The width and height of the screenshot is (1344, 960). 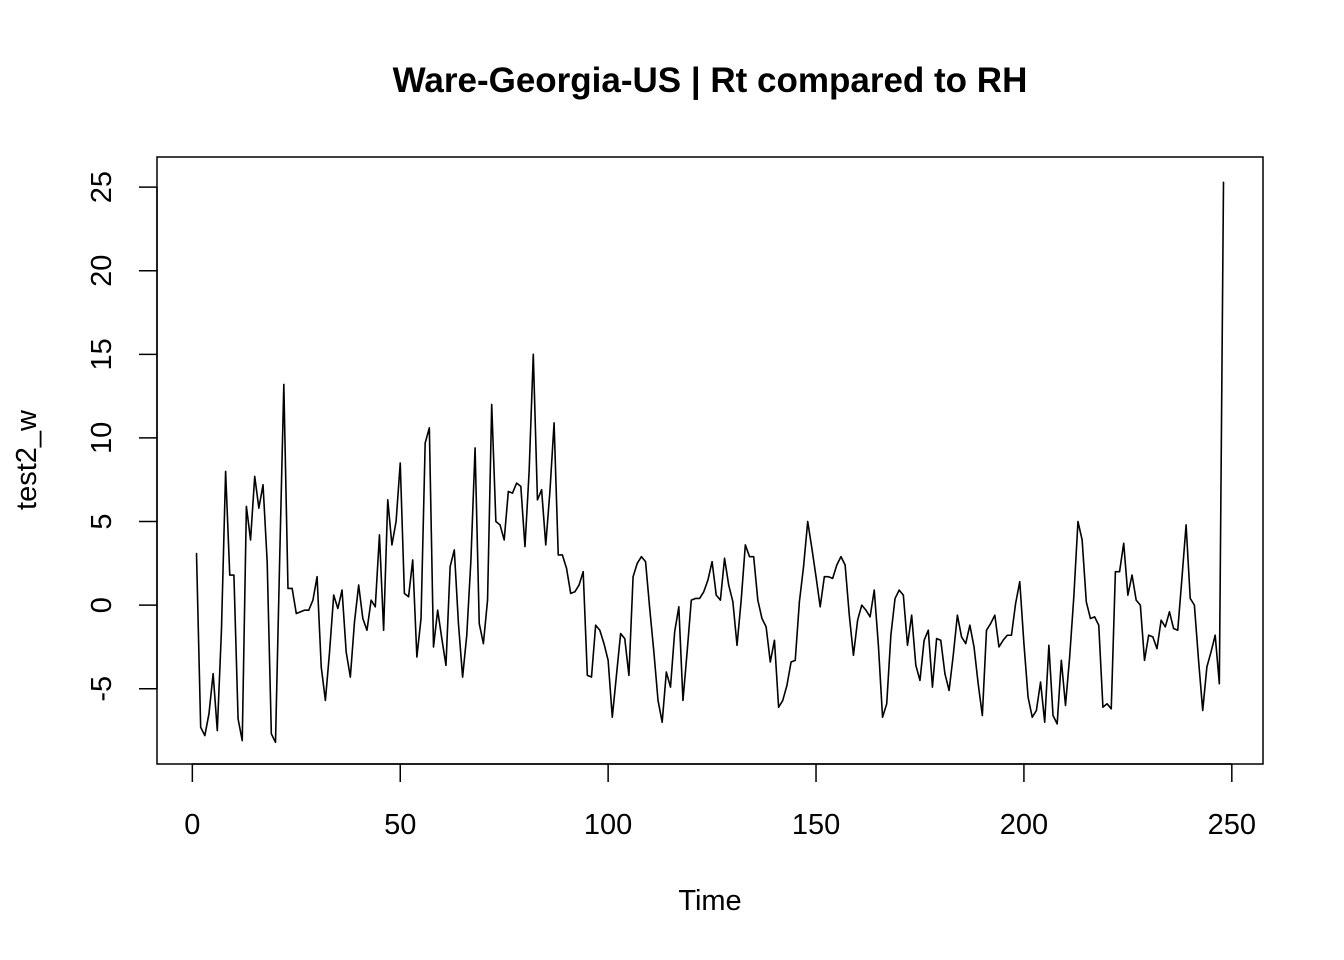 I want to click on x-tick-label: 150, so click(x=816, y=825).